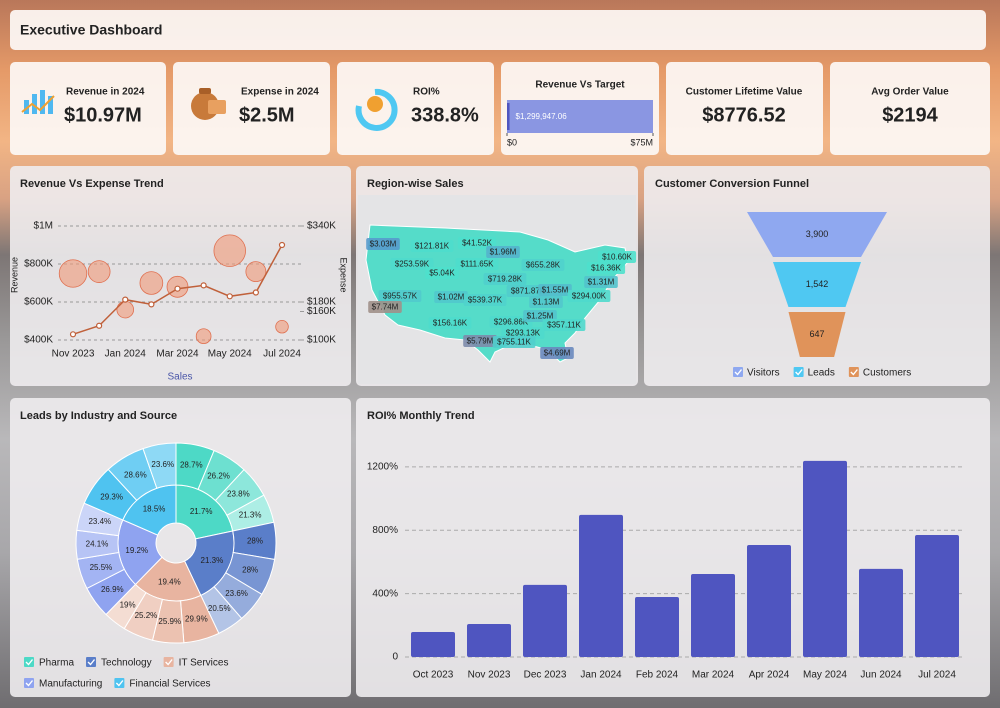  What do you see at coordinates (38, 302) in the screenshot?
I see `y-tick-label: $600K` at bounding box center [38, 302].